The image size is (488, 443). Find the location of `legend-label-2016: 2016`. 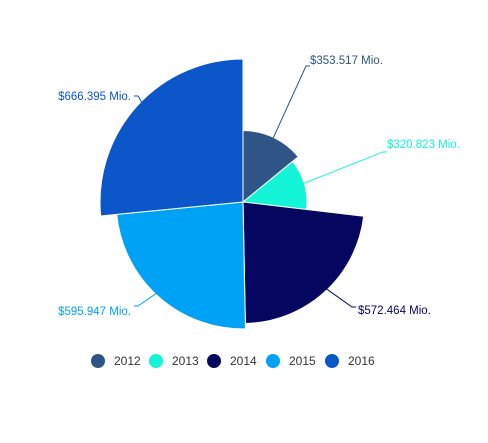

legend-label-2016: 2016 is located at coordinates (361, 361).